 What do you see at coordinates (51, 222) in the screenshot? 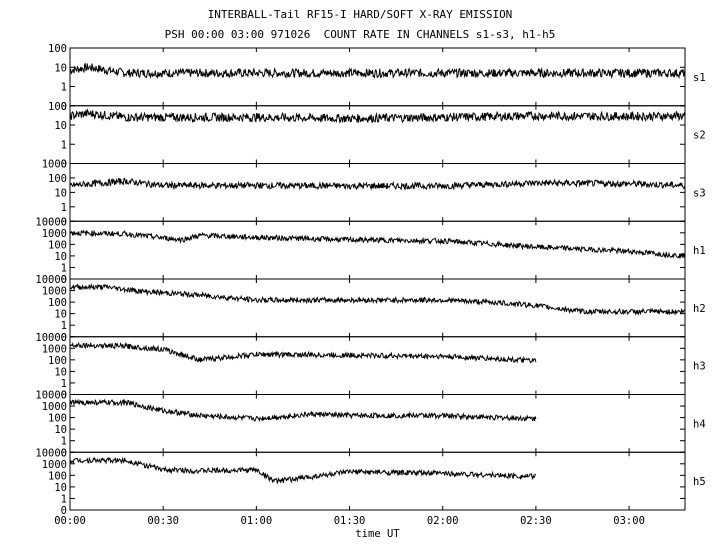
I see `y-tick-label-h1-5: 10000` at bounding box center [51, 222].